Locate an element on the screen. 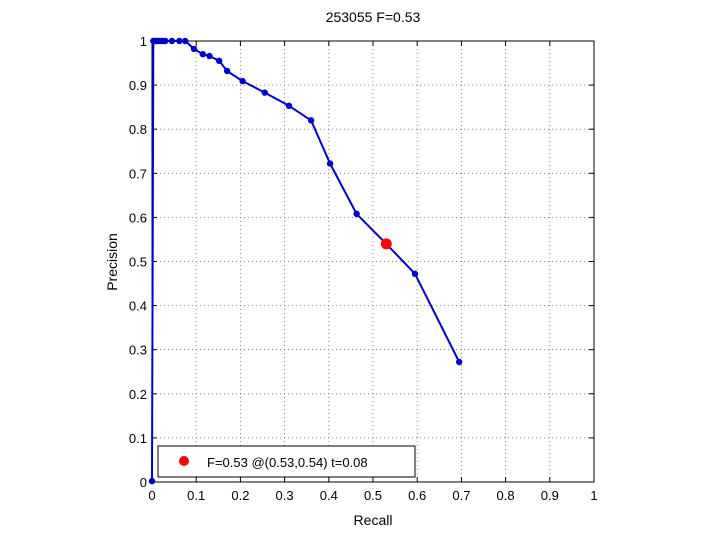 This screenshot has height=540, width=720. y-tick-label: 0.7 is located at coordinates (138, 173).